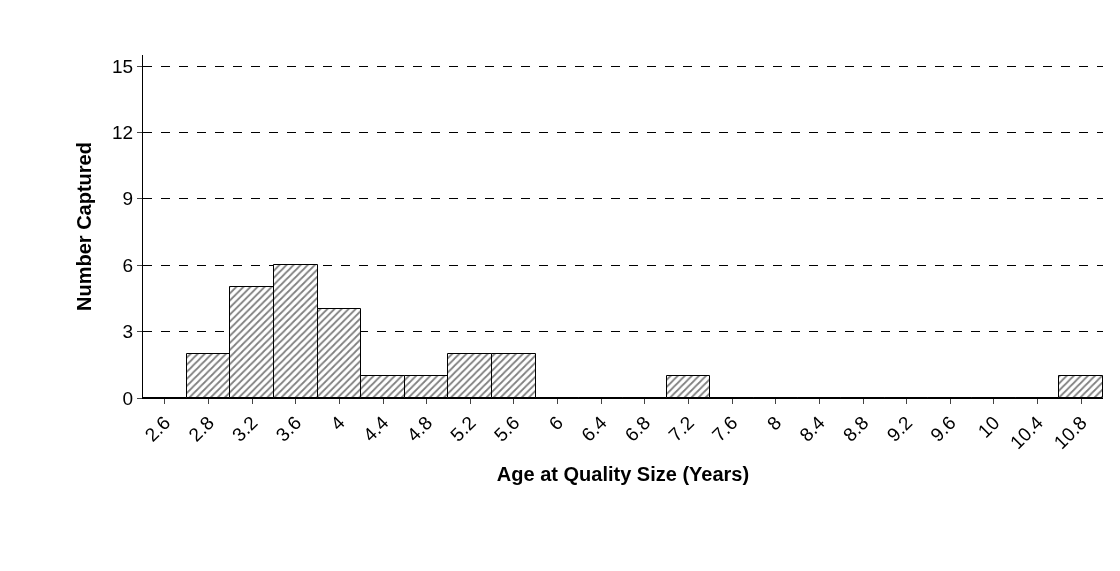 The image size is (1120, 571). What do you see at coordinates (1070, 432) in the screenshot?
I see `x-tick-label: 10.8` at bounding box center [1070, 432].